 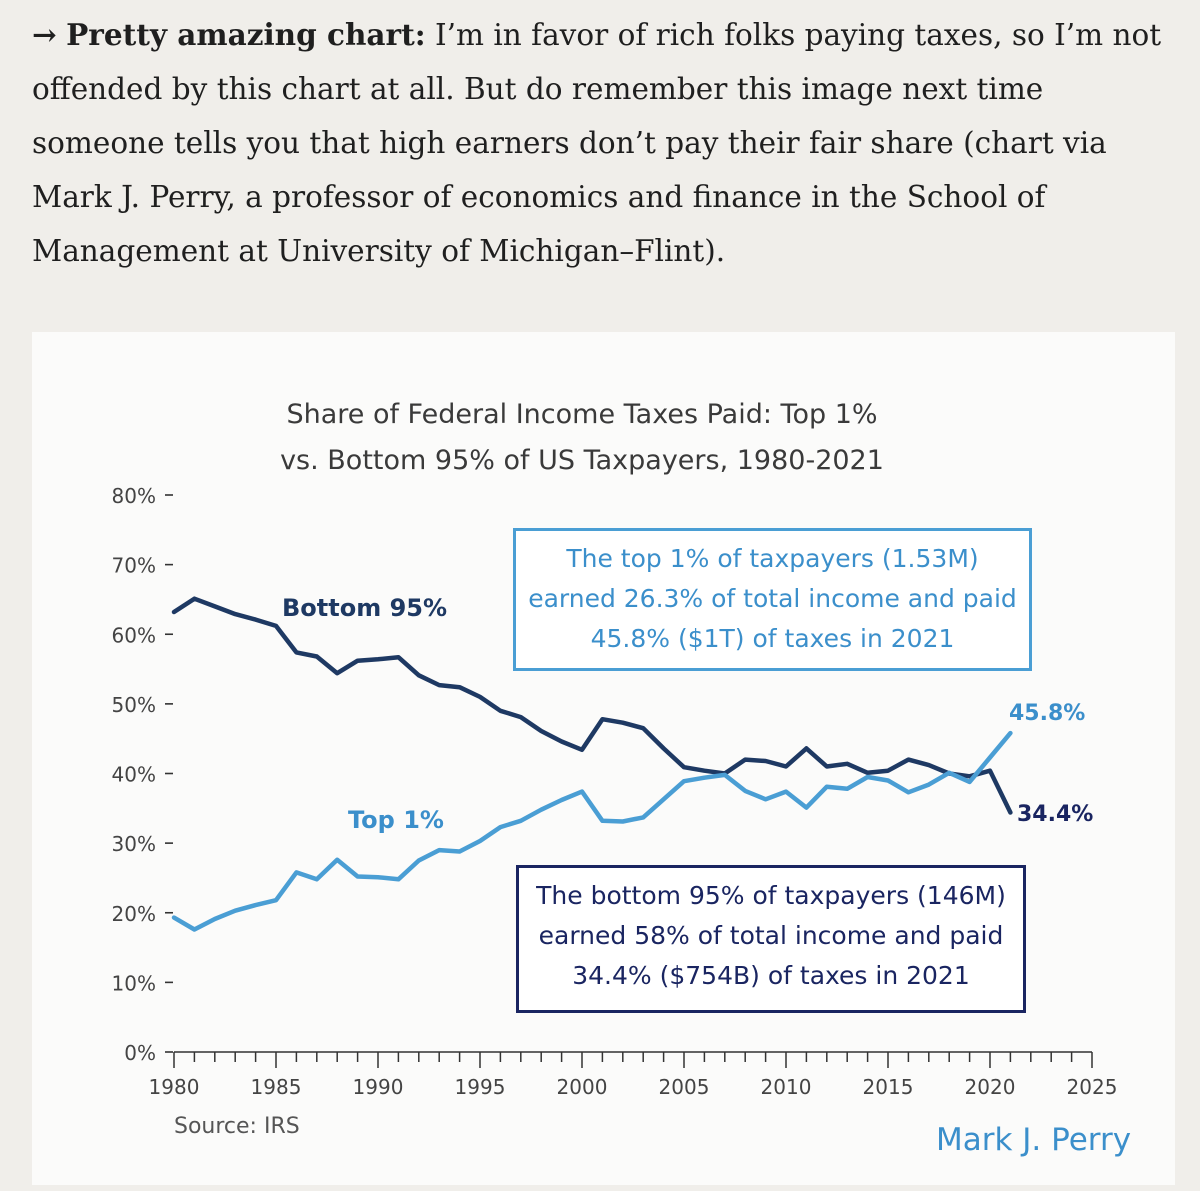 I want to click on y-tick-label: 50%, so click(x=134, y=705).